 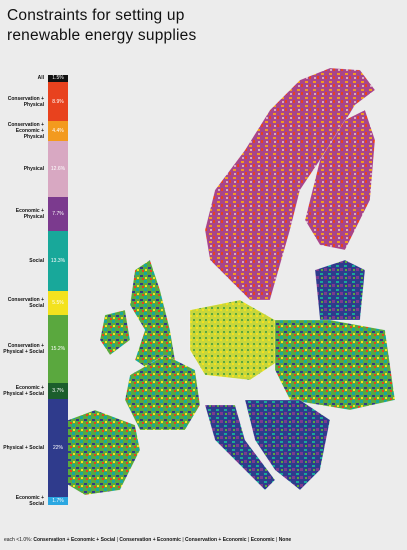 I want to click on footer-item: Conservation + Economic + Social, so click(x=74, y=540).